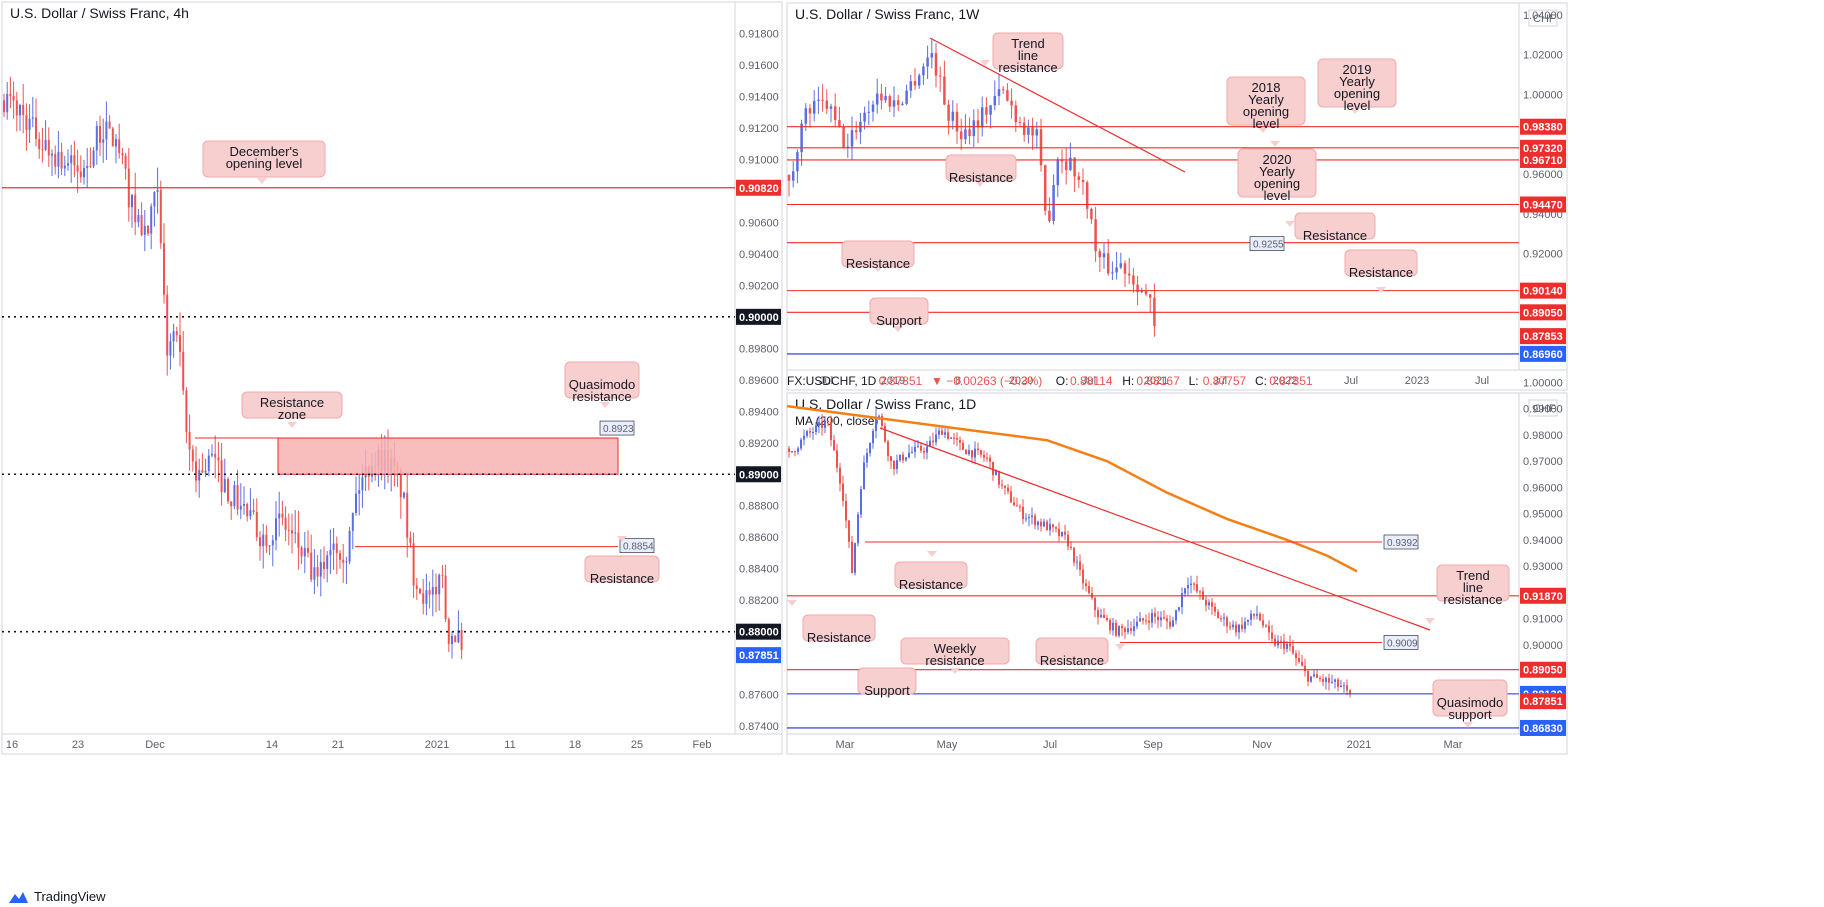 Image resolution: width=1824 pixels, height=907 pixels. Describe the element at coordinates (638, 547) in the screenshot. I see `resistance-value-label: 0.8854` at that location.